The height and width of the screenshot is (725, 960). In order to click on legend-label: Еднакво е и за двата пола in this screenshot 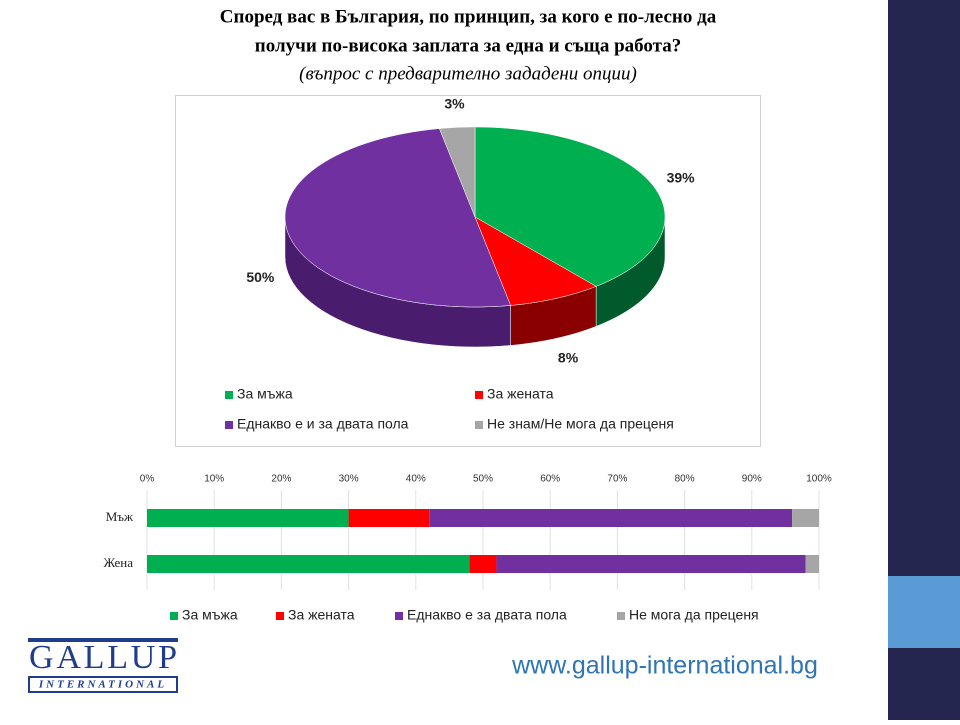, I will do `click(323, 424)`.